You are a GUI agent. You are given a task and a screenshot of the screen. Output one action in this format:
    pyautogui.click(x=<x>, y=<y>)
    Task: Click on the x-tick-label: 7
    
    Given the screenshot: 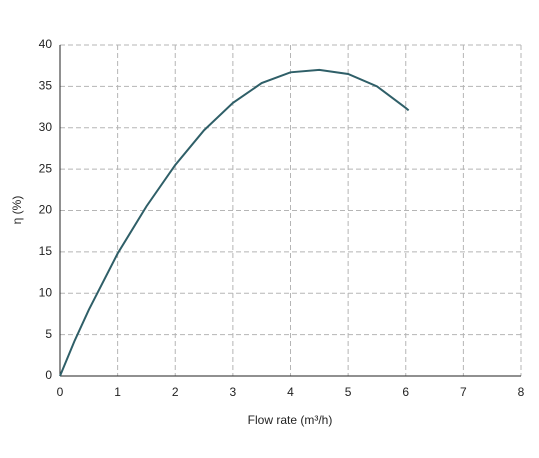 What is the action you would take?
    pyautogui.click(x=463, y=392)
    